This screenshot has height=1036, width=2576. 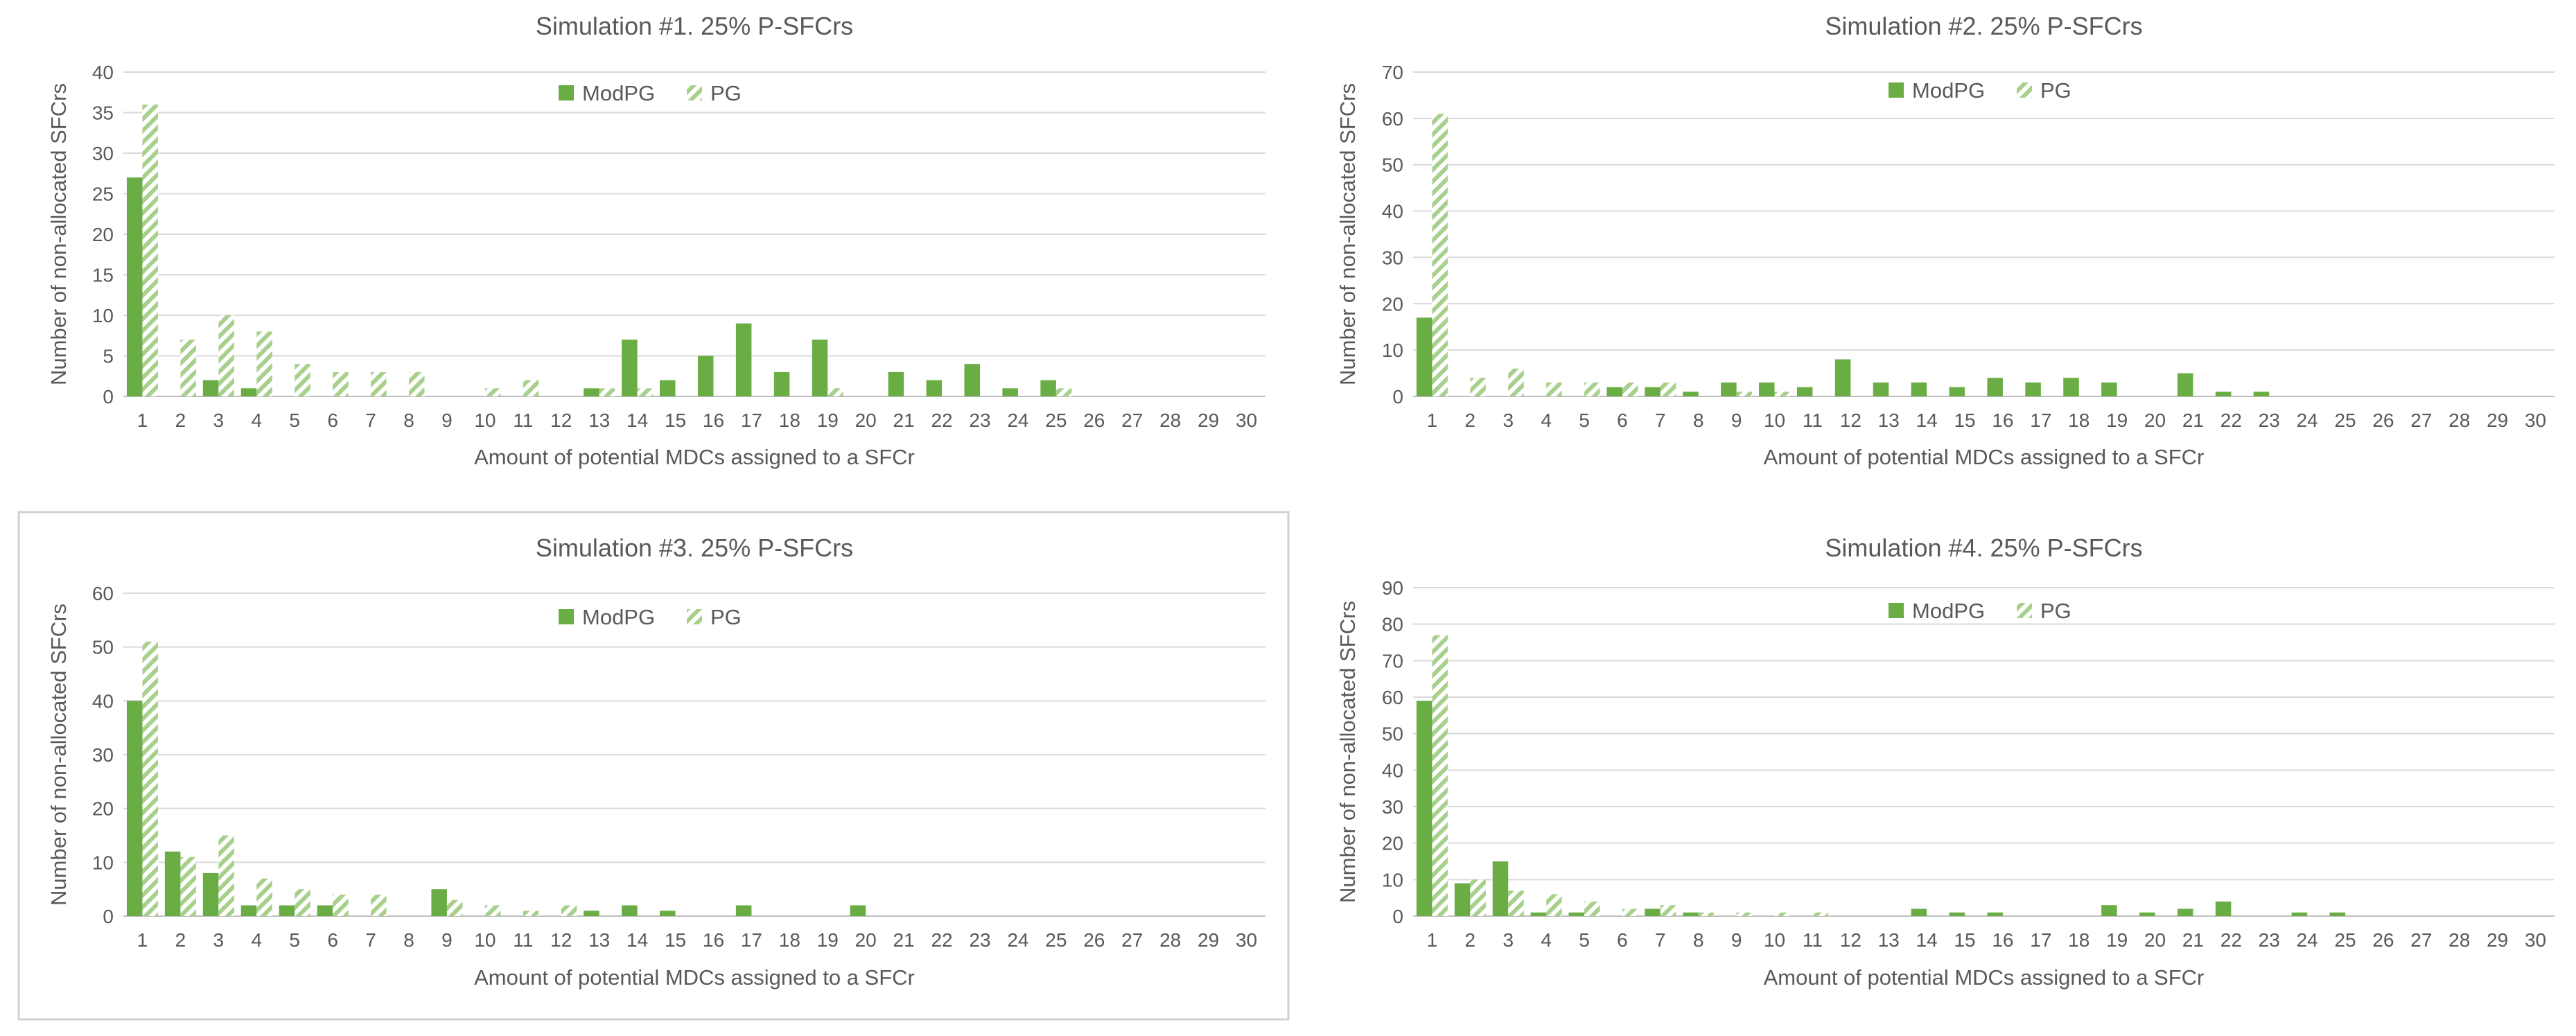 I want to click on chart-1-y-tick: 25, so click(x=103, y=195).